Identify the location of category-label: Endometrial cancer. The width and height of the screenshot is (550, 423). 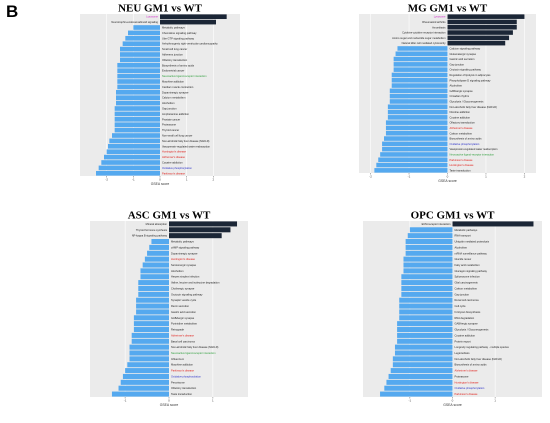
(173, 71).